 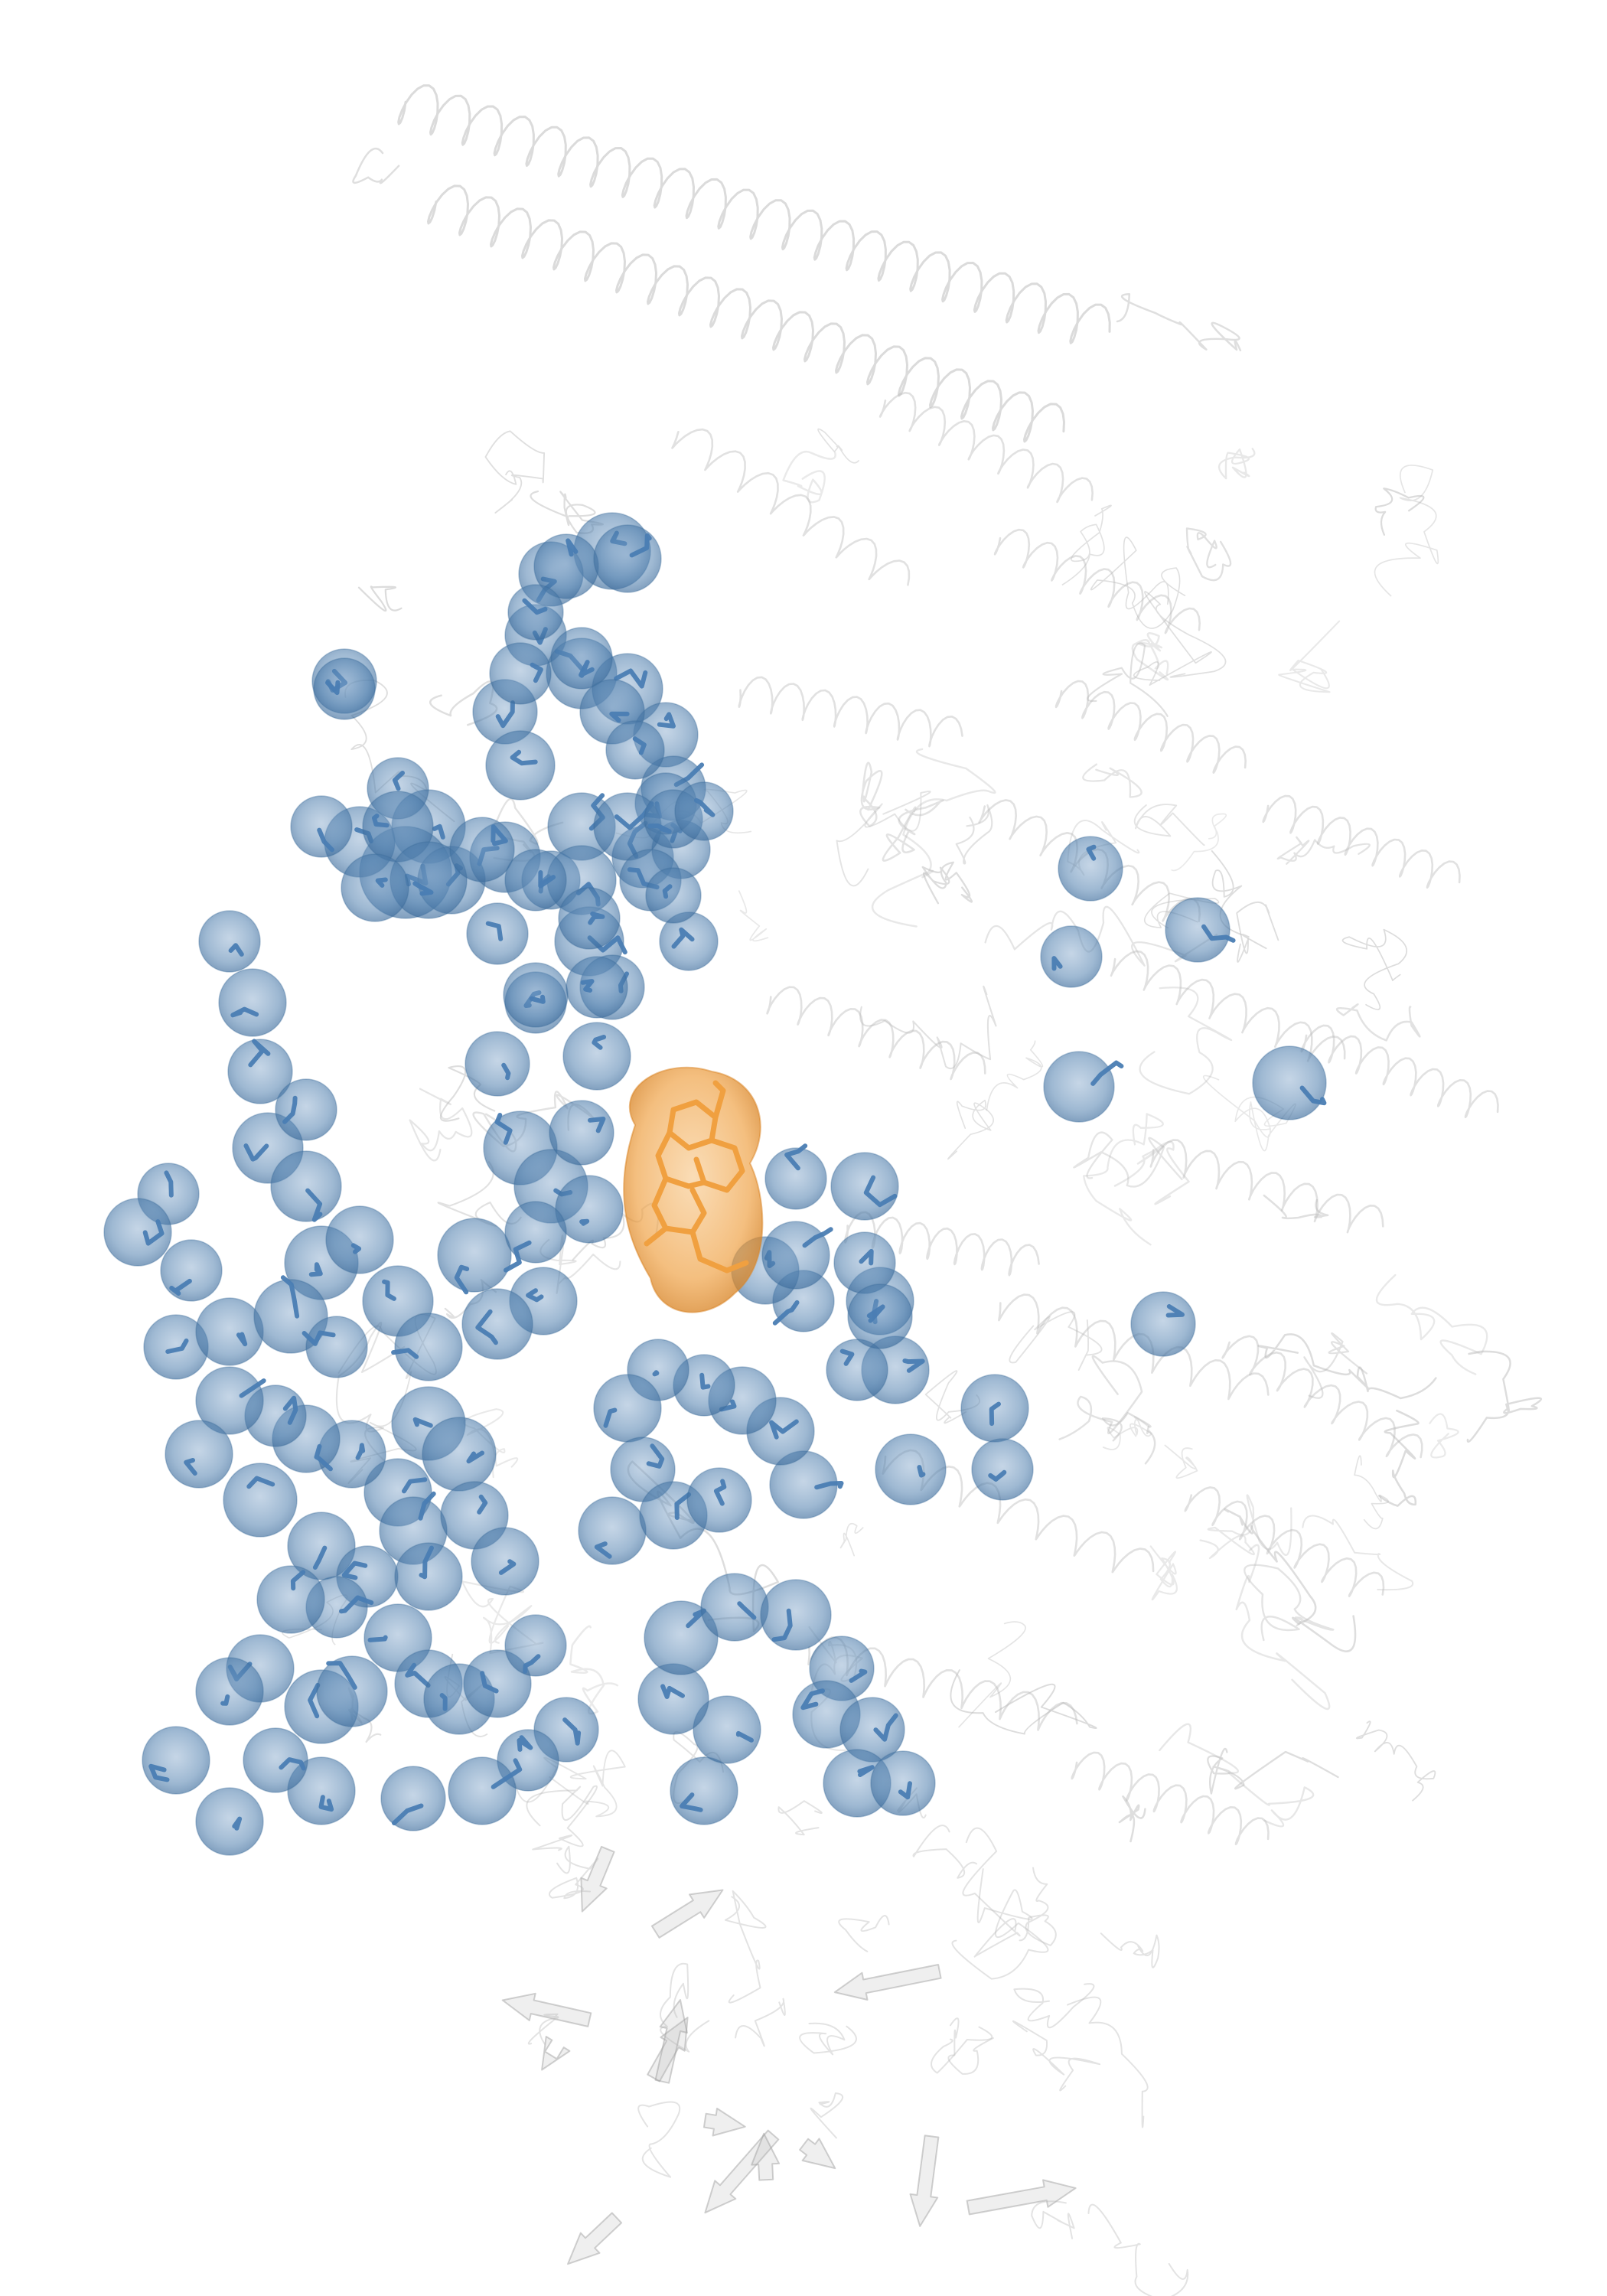 I want to click on ligand-surface, so click(x=693, y=1189).